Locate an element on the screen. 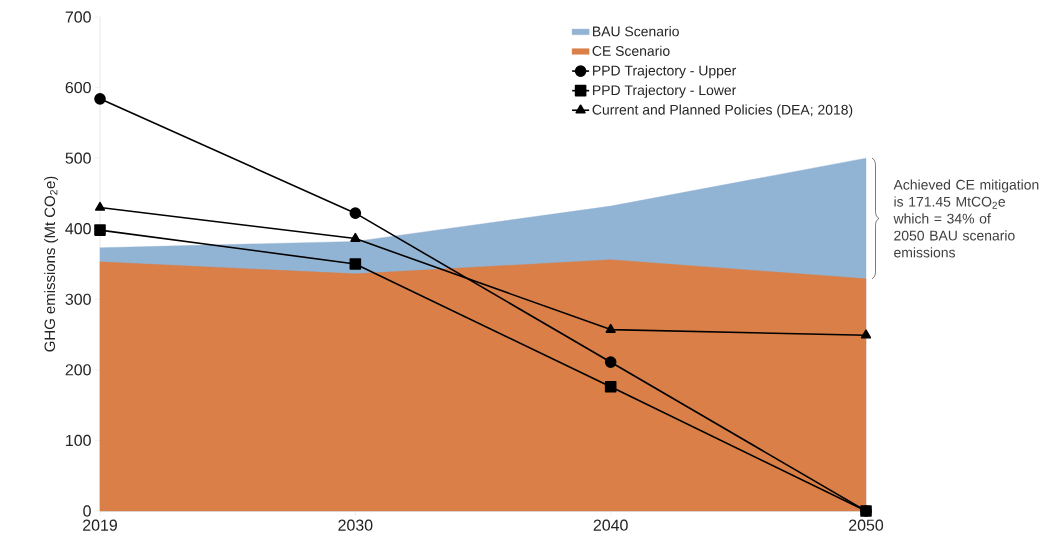 The width and height of the screenshot is (1060, 547). legend-label: PPD Trajectory - Upper is located at coordinates (665, 72).